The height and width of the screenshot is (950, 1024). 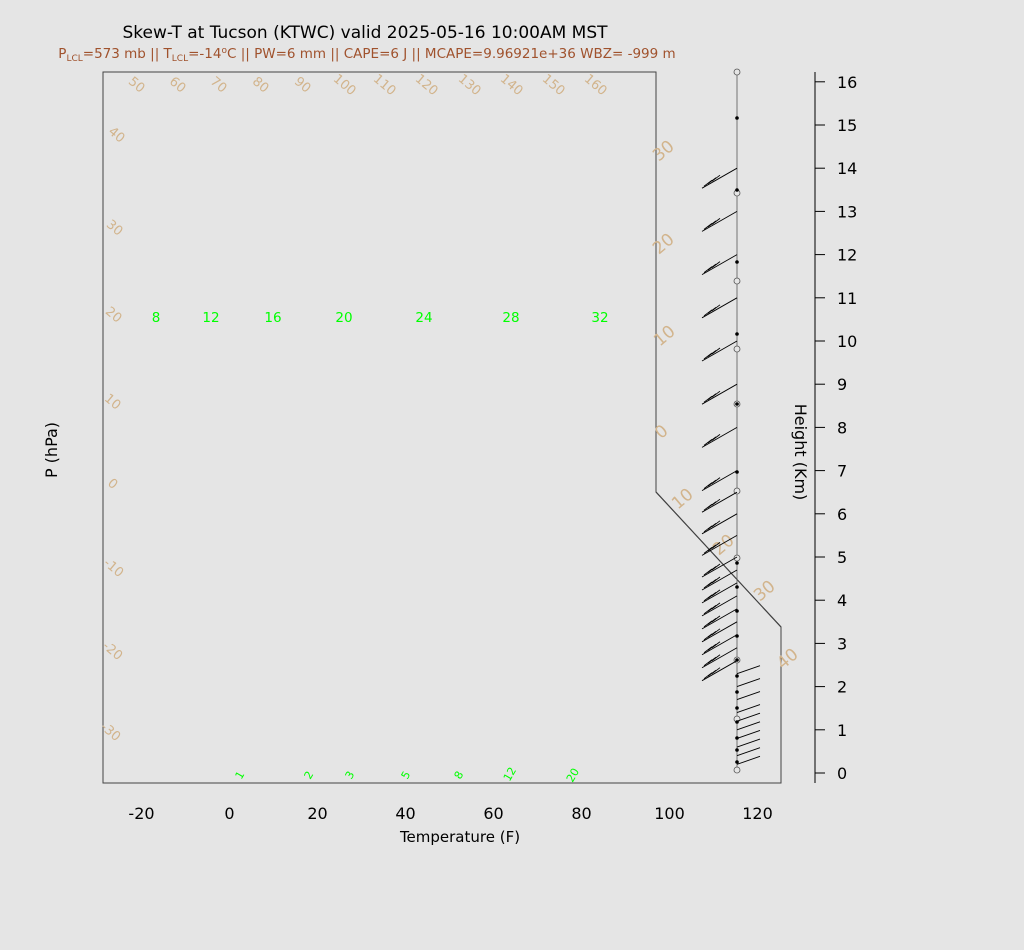 What do you see at coordinates (384, 85) in the screenshot?
I see `isotherm-label: 110` at bounding box center [384, 85].